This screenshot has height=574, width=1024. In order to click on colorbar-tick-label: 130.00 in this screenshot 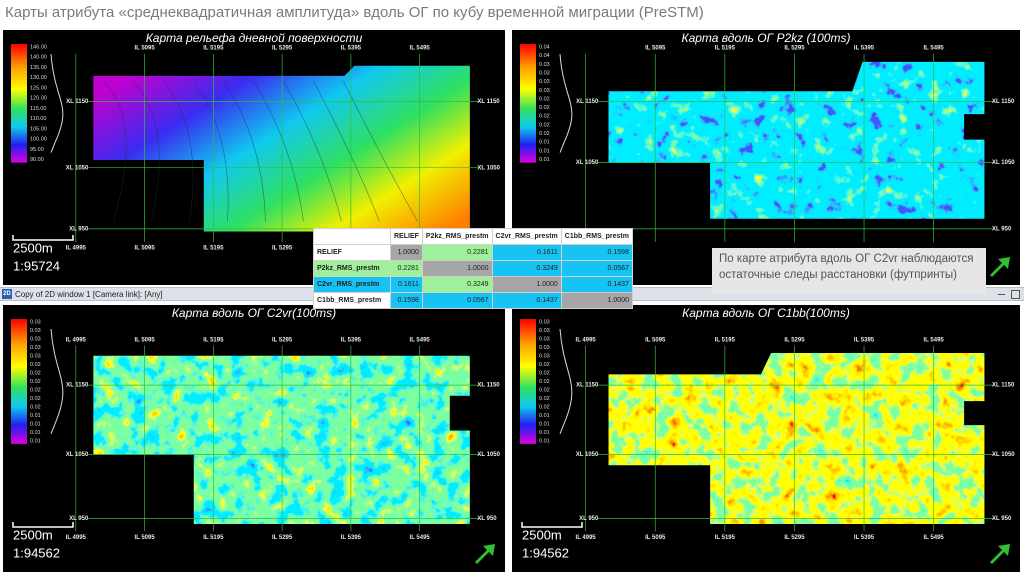, I will do `click(38, 78)`.